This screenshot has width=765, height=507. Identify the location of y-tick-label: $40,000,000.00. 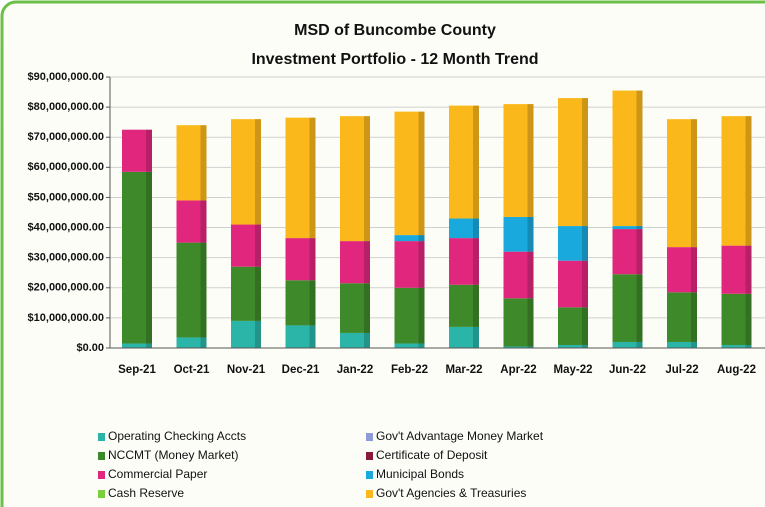
(66, 227).